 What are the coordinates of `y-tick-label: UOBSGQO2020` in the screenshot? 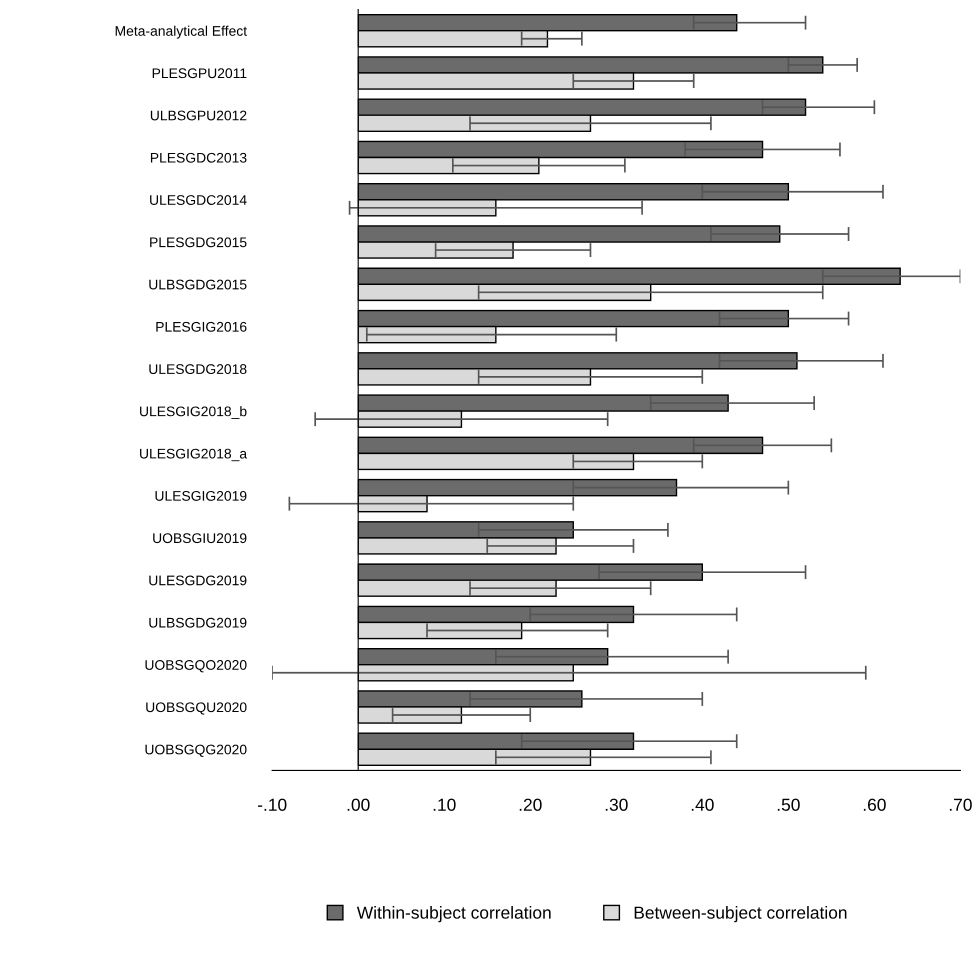 It's located at (196, 666).